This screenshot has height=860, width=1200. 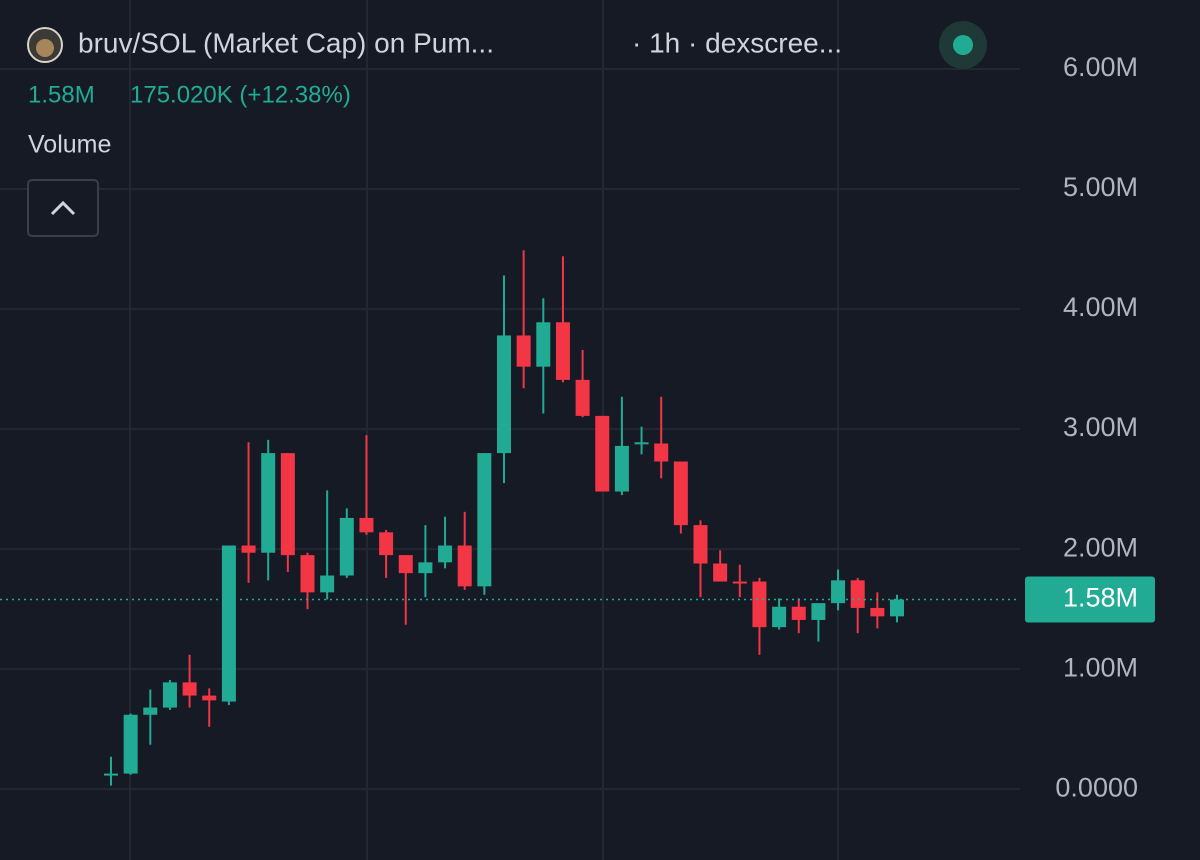 What do you see at coordinates (61, 94) in the screenshot?
I see `header-value: 1.58M` at bounding box center [61, 94].